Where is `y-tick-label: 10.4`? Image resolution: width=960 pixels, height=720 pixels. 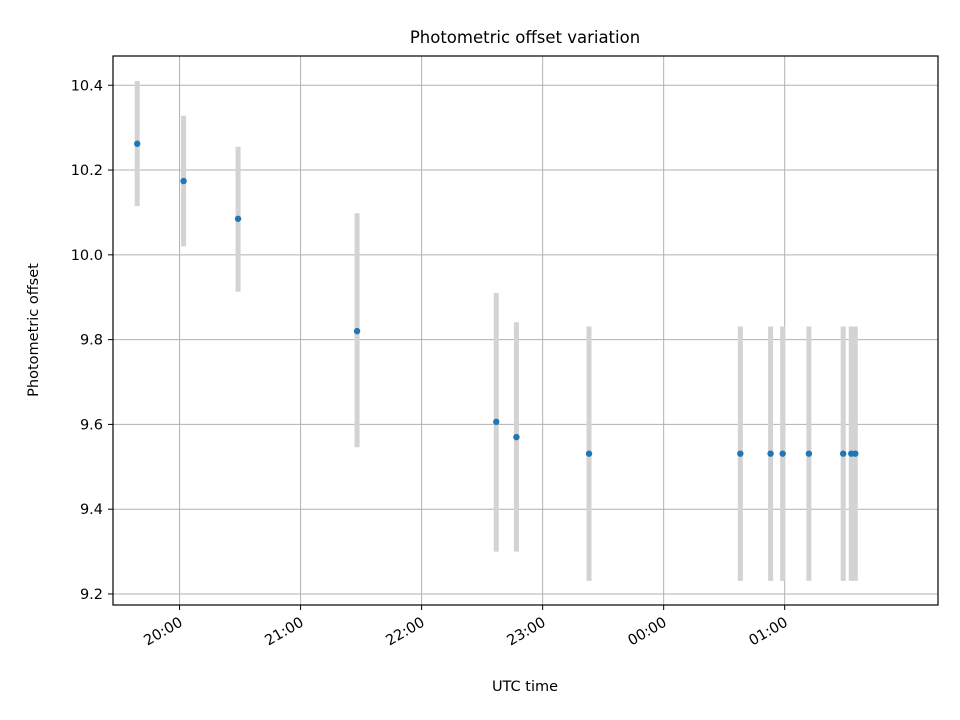
y-tick-label: 10.4 is located at coordinates (87, 86).